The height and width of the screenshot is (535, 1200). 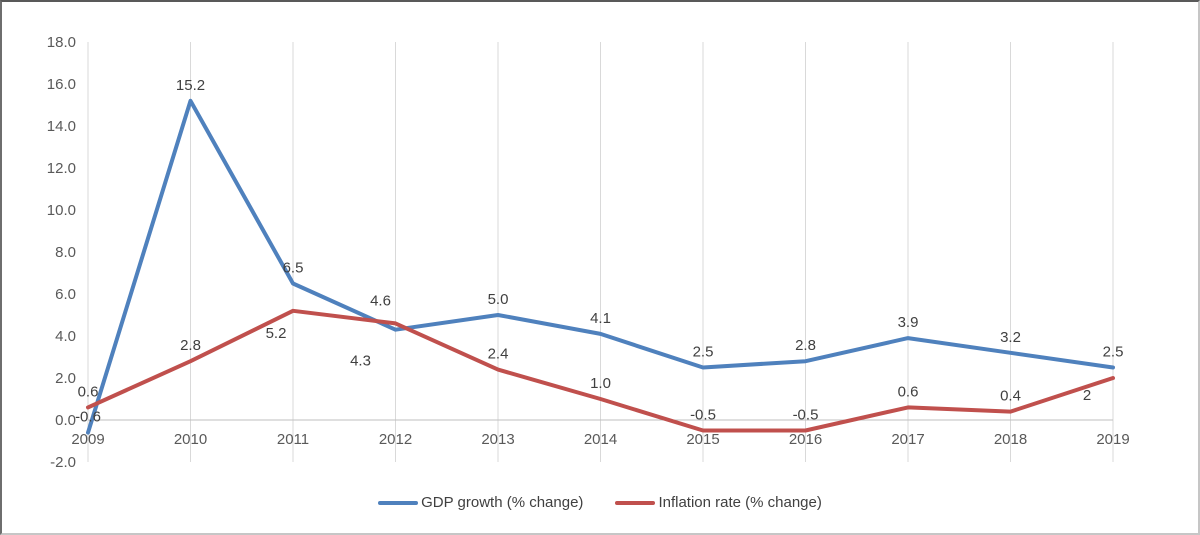 I want to click on gdp-growth-data-label: -0.6, so click(x=88, y=417).